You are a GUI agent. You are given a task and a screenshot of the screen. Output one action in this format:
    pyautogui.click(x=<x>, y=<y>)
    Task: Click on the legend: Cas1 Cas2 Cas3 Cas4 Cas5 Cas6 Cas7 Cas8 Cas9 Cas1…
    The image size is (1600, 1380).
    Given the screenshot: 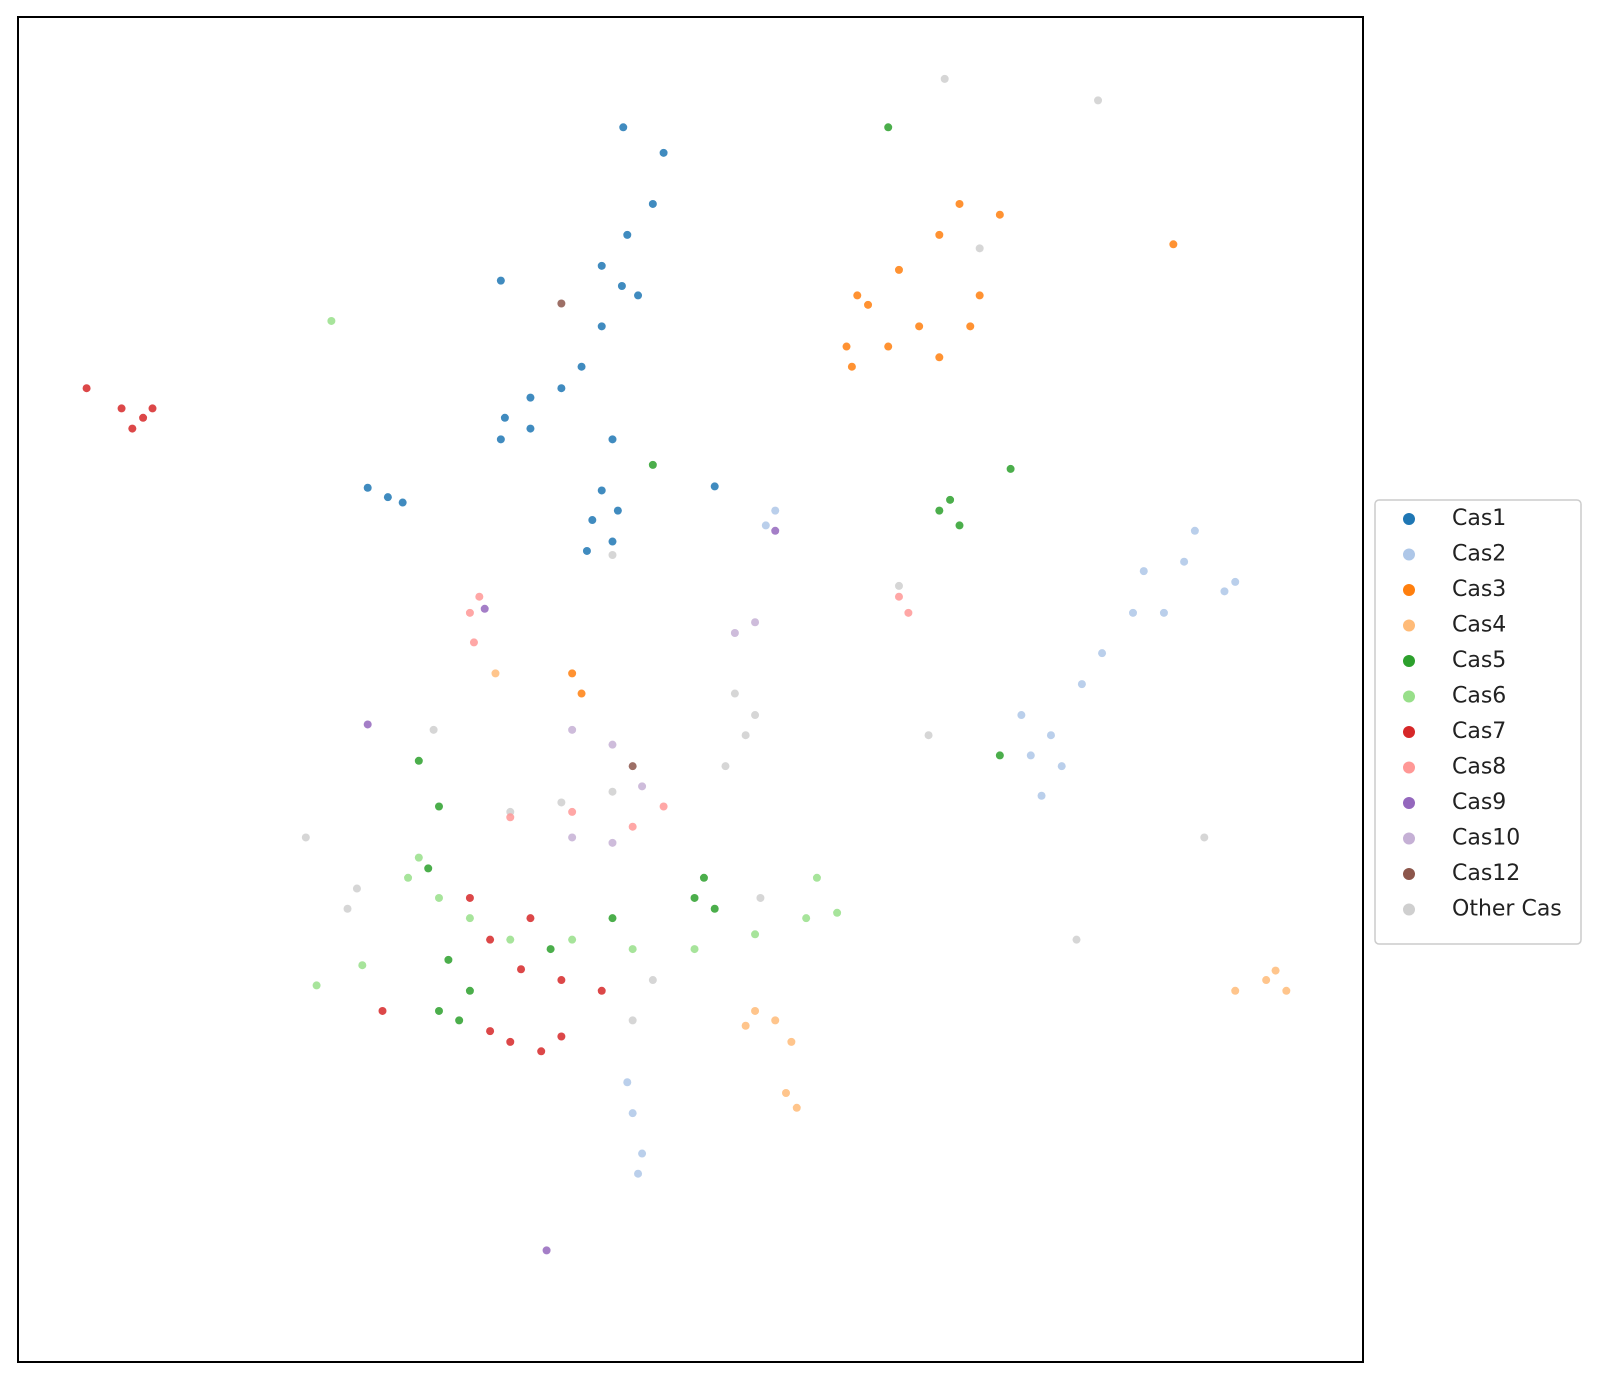 What is the action you would take?
    pyautogui.click(x=1478, y=722)
    